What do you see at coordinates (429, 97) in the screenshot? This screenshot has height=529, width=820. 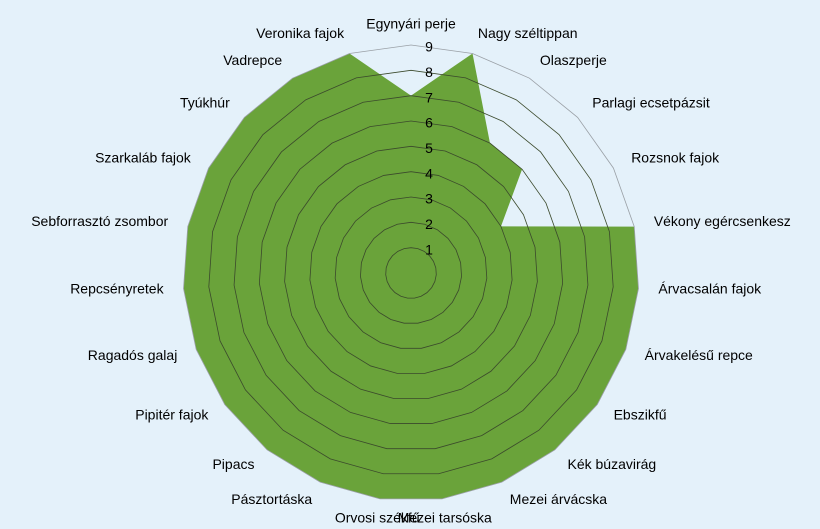 I see `tick-label: 7` at bounding box center [429, 97].